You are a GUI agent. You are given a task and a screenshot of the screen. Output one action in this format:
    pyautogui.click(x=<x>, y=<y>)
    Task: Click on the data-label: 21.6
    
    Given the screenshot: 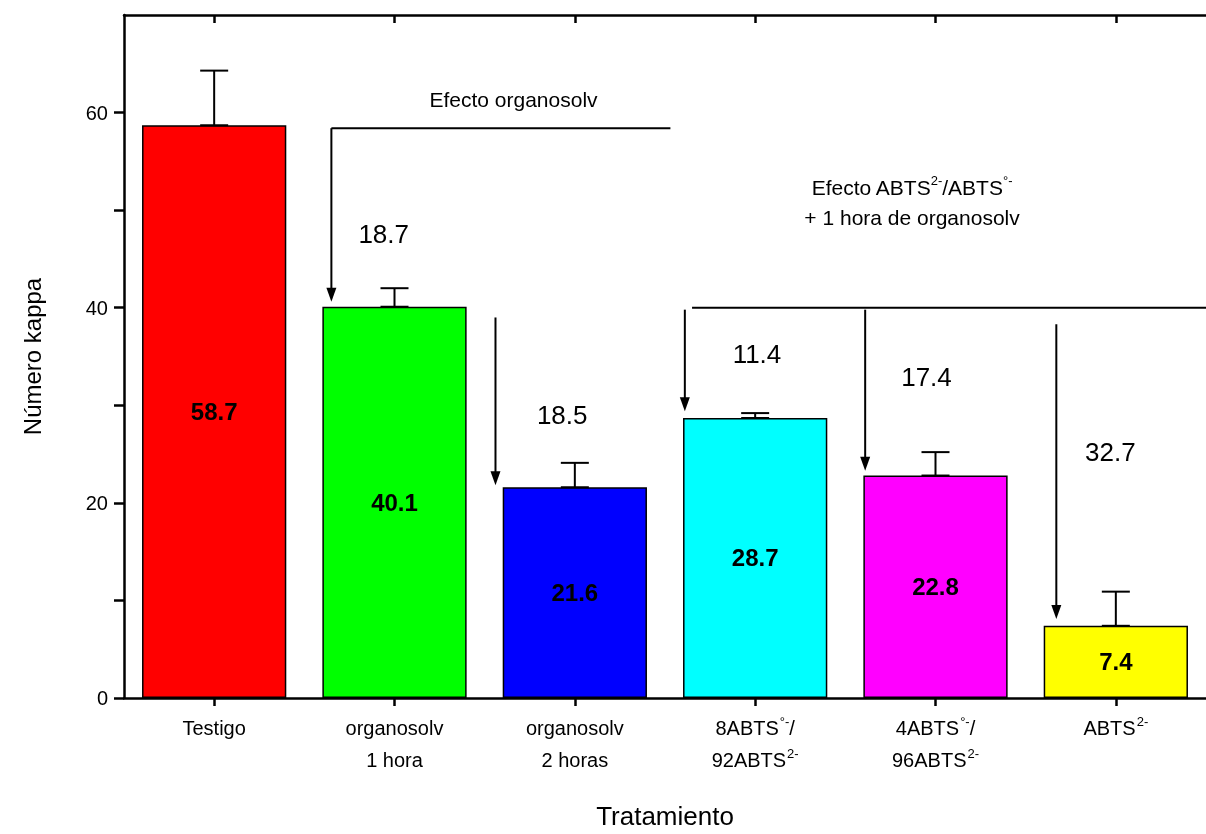 What is the action you would take?
    pyautogui.click(x=575, y=593)
    